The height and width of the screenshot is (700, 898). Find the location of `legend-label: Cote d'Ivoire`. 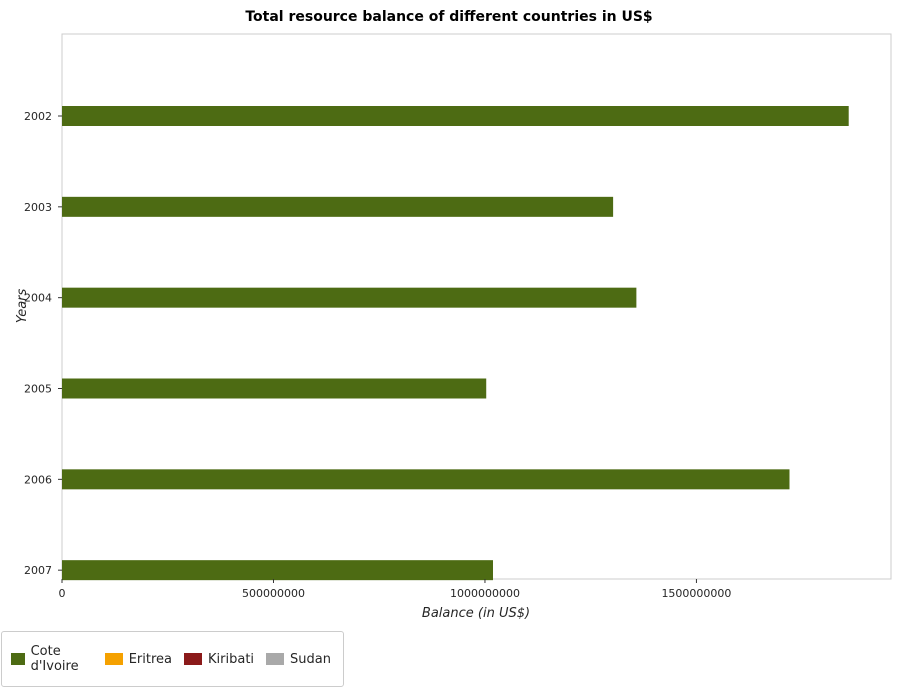

legend-label: Cote d'Ivoire is located at coordinates (54, 659).